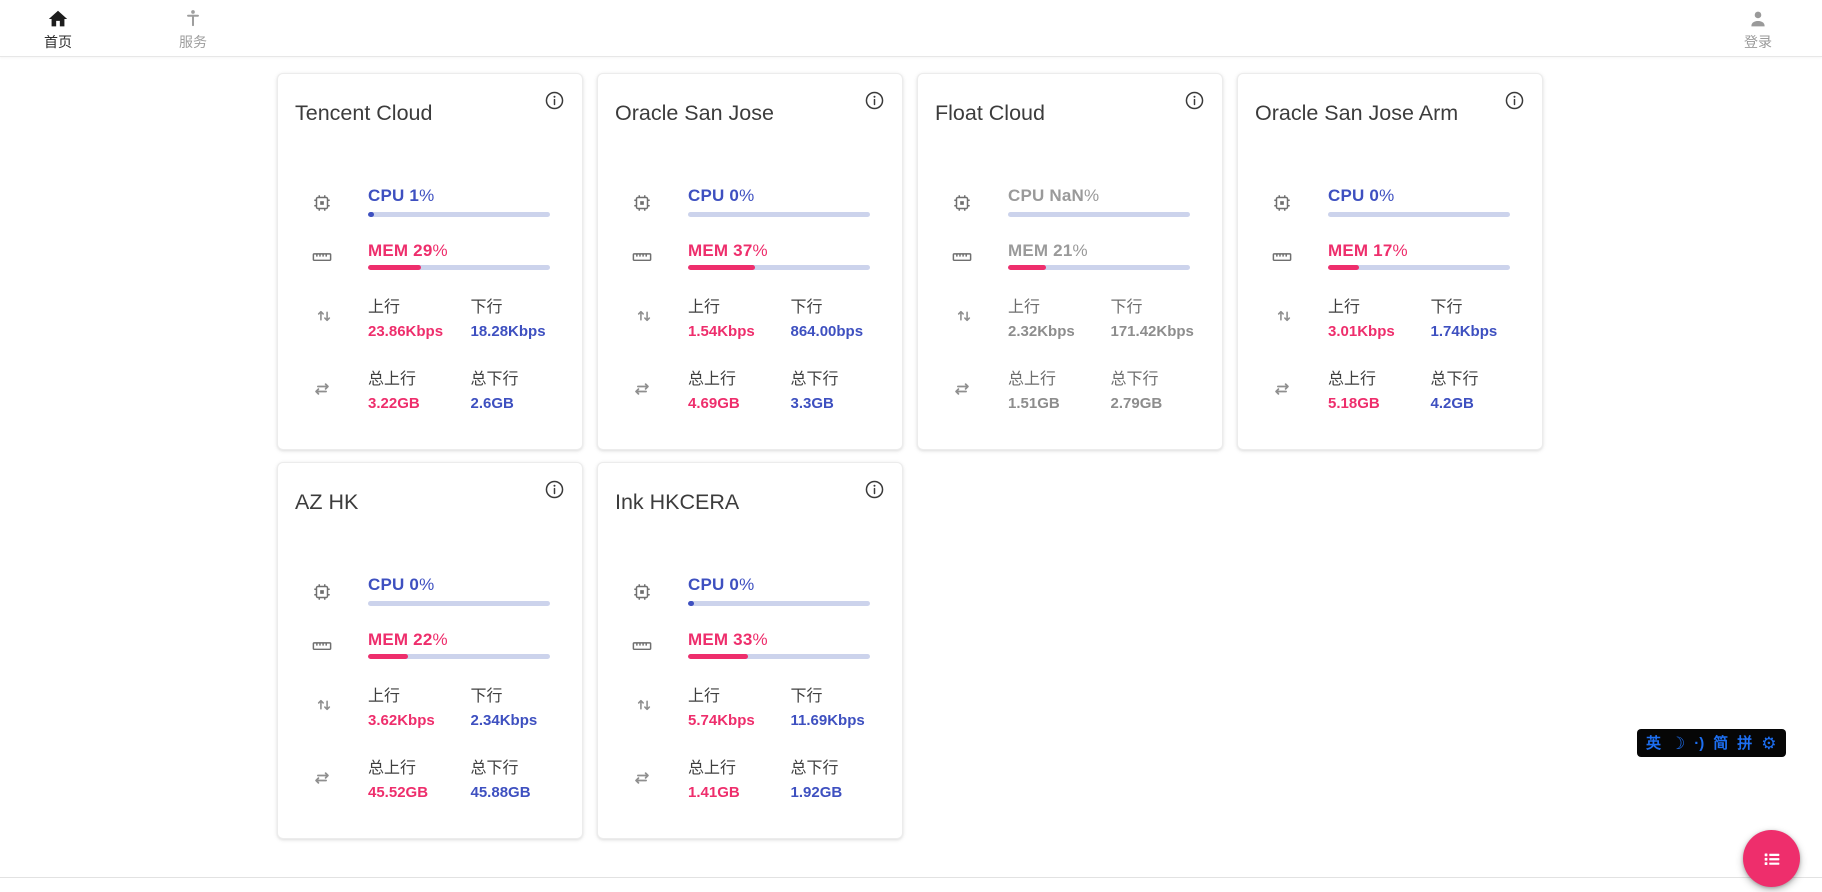 The image size is (1822, 892). What do you see at coordinates (1758, 19) in the screenshot?
I see `account-icon` at bounding box center [1758, 19].